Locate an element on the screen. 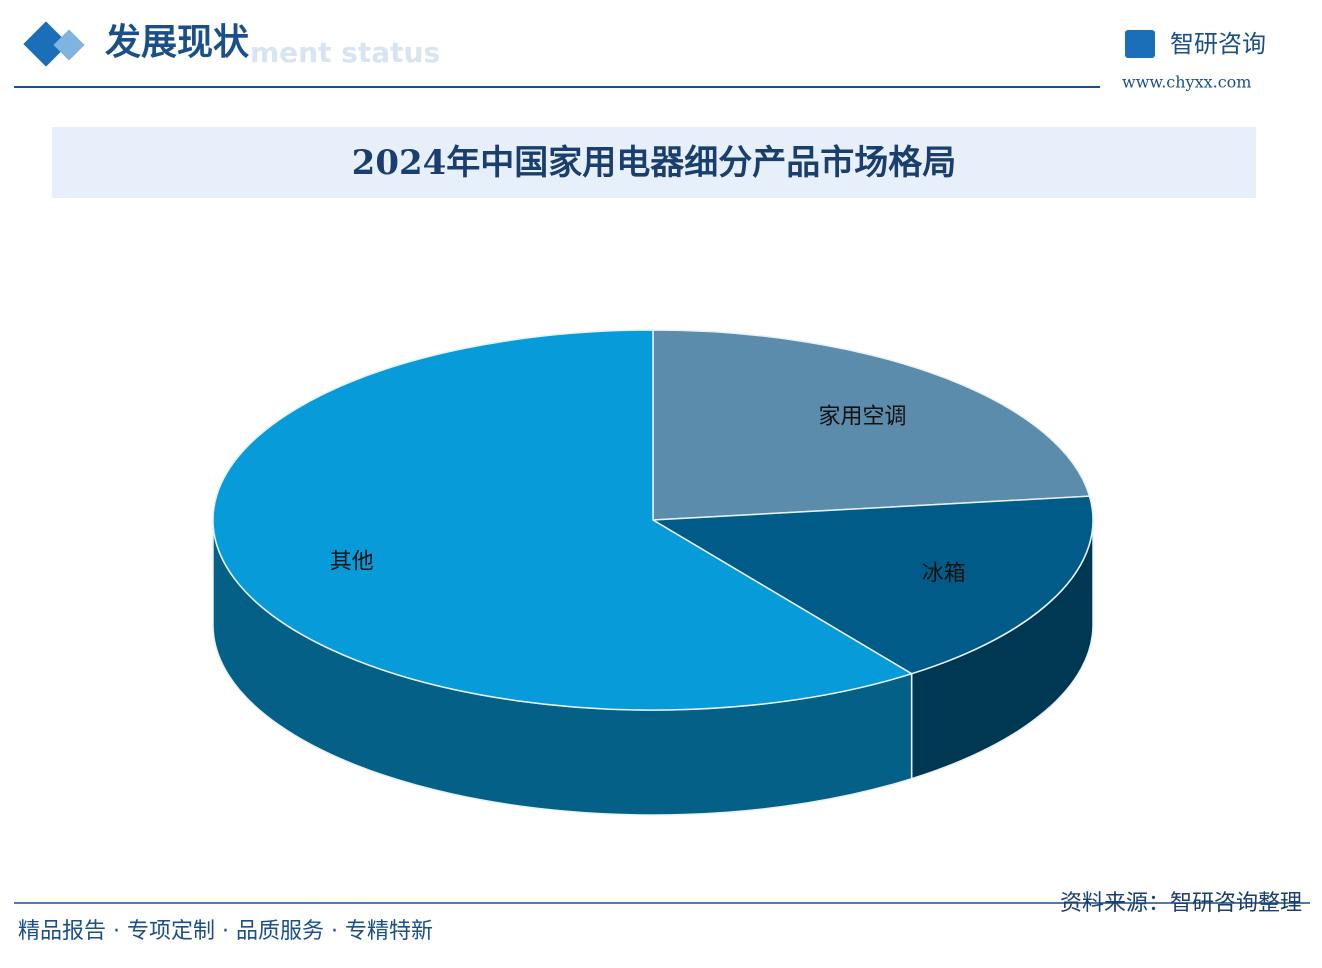 This screenshot has height=968, width=1322. header-title: 发展现状 is located at coordinates (177, 42).